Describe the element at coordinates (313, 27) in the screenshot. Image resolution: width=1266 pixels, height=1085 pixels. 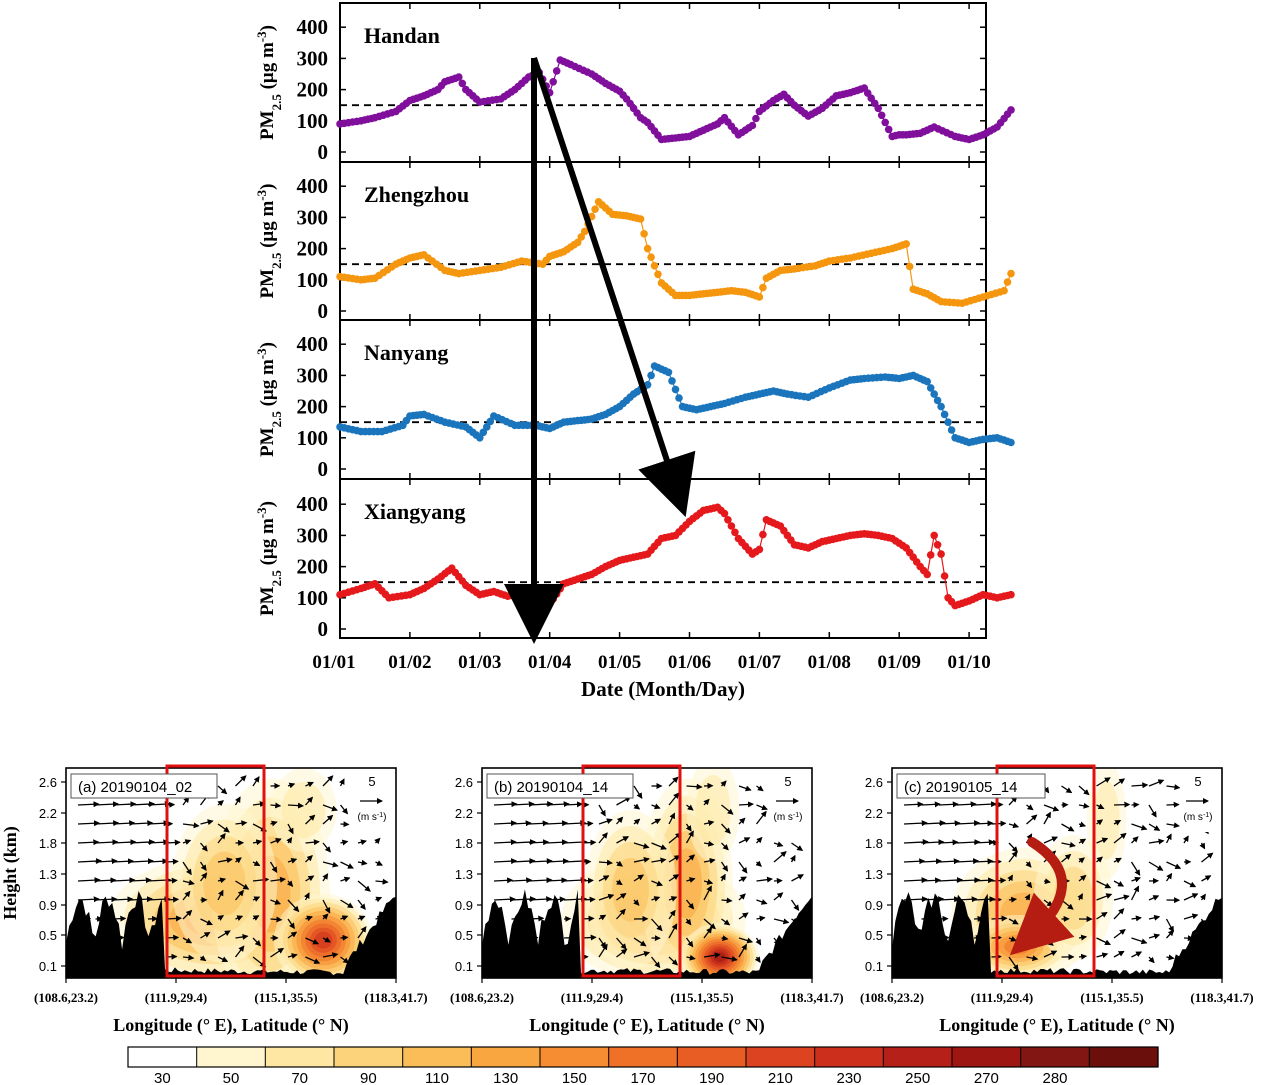
I see `y-tick-label: 400` at that location.